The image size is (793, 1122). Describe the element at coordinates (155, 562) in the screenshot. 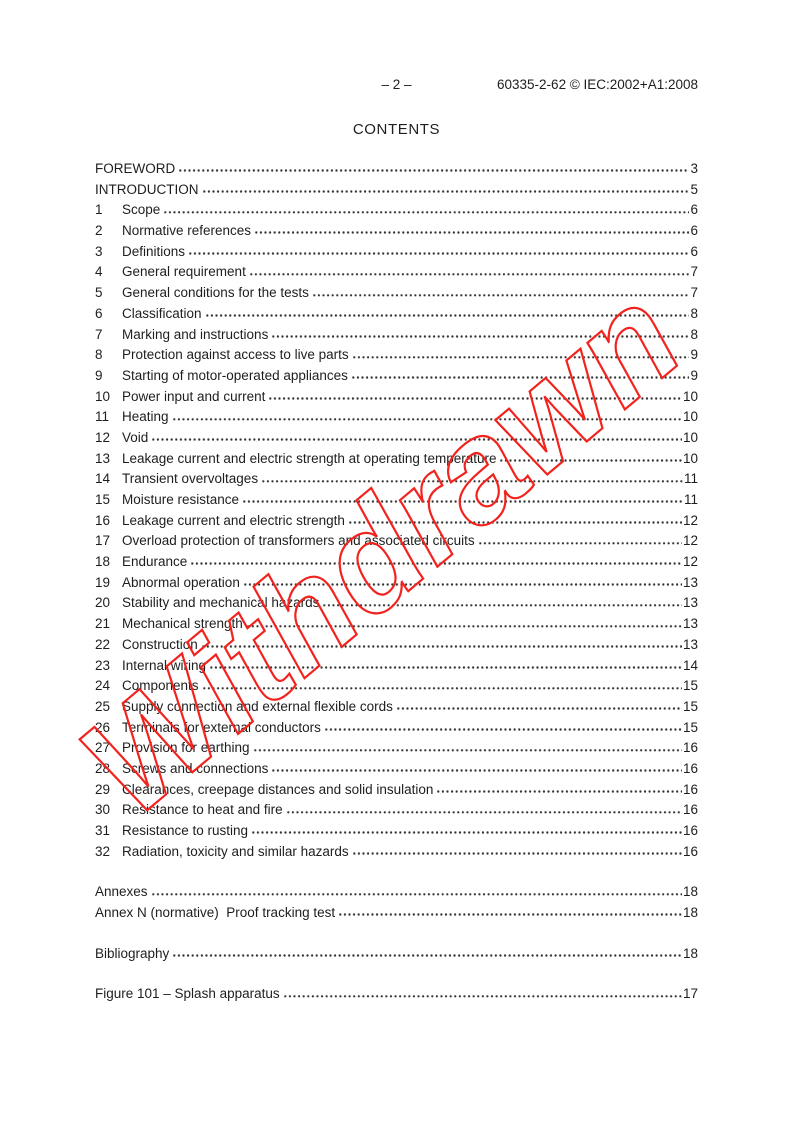

I see `toc-entry-label: Endurance` at that location.